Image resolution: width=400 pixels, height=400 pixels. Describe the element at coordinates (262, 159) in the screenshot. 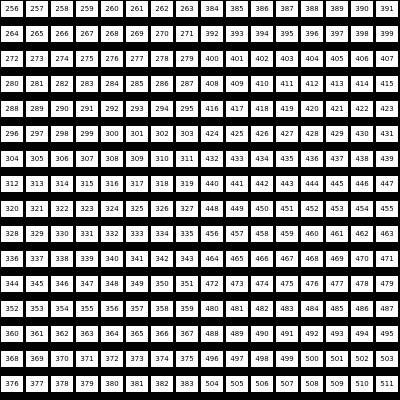

I see `grid-cell: 434` at that location.